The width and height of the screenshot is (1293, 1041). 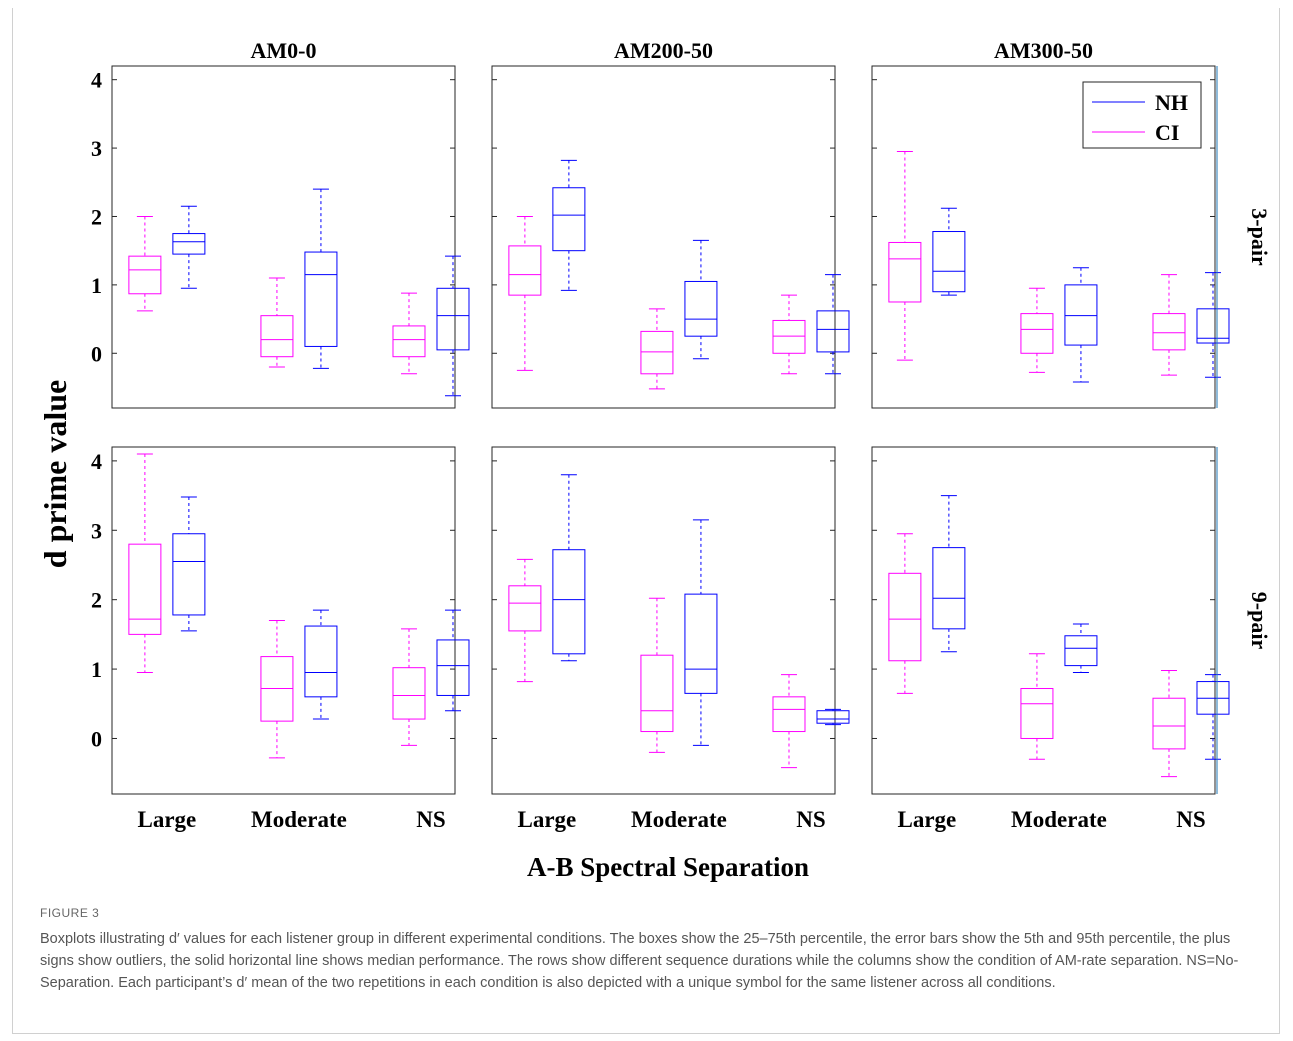 What do you see at coordinates (96, 738) in the screenshot?
I see `y-tick-label: 0` at bounding box center [96, 738].